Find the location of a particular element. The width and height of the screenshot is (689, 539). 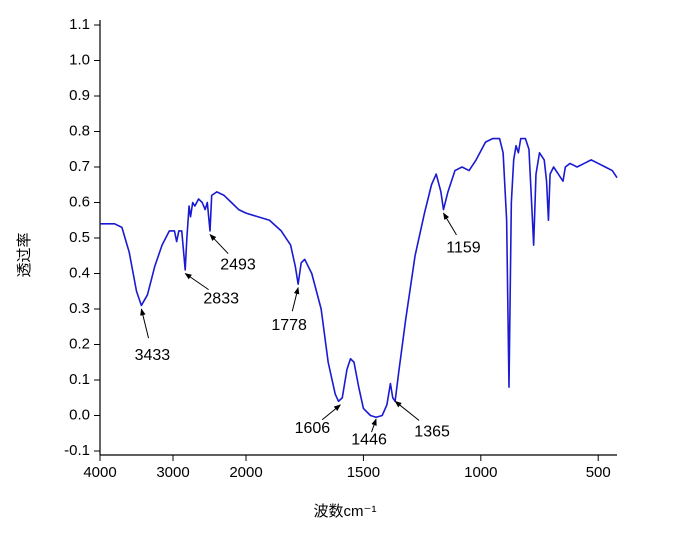

y-tick-label: 0.3 is located at coordinates (79, 308).